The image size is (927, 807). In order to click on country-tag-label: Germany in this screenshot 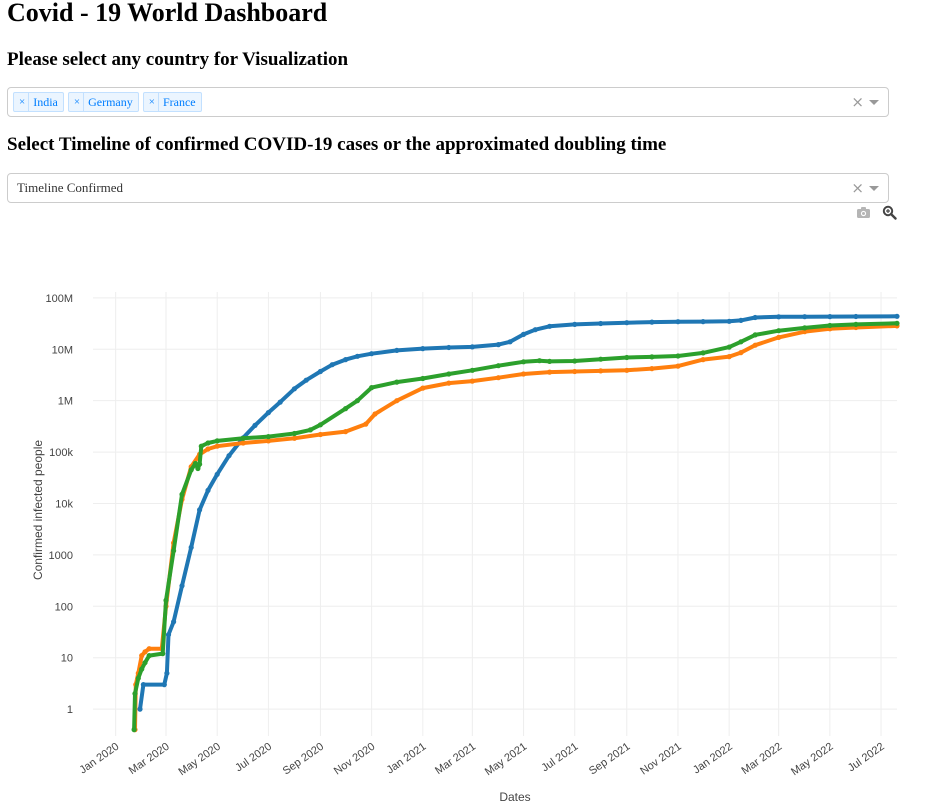, I will do `click(110, 102)`.